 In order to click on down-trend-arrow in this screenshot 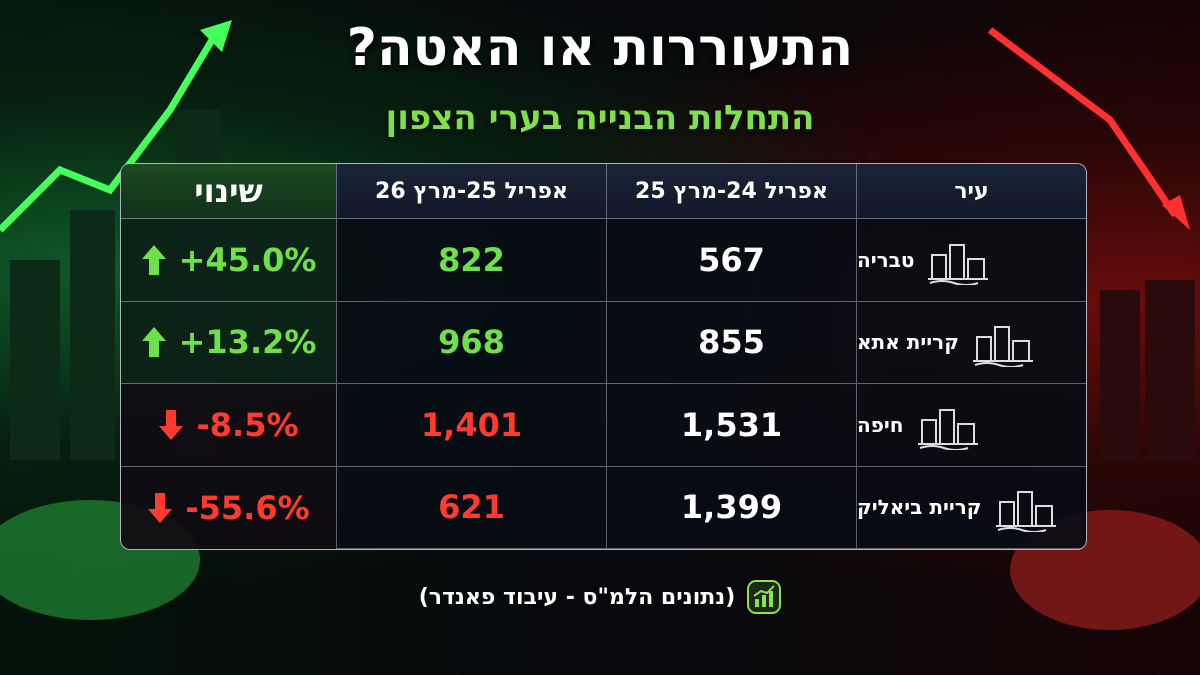, I will do `click(1082, 122)`.